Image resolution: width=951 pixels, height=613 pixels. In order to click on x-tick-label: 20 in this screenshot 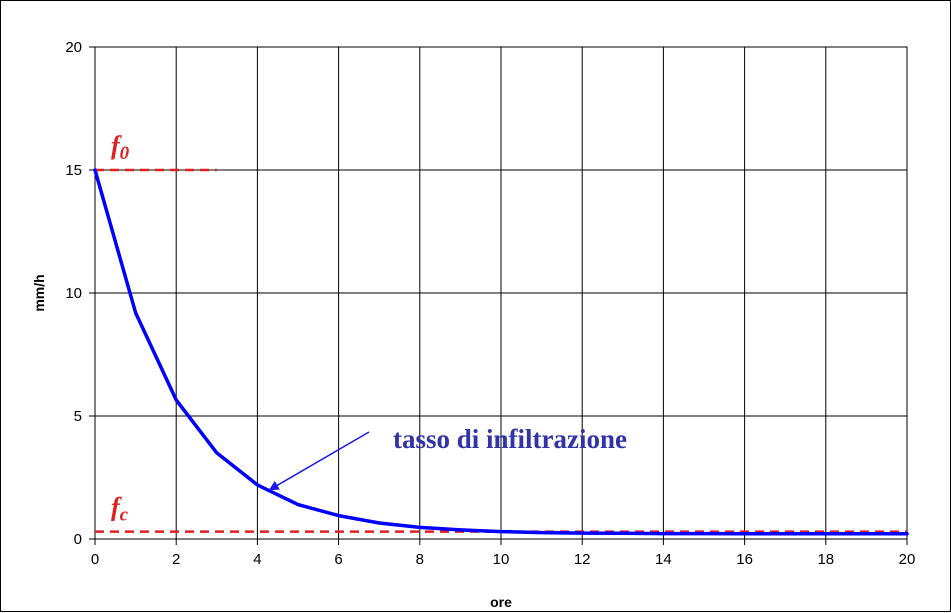, I will do `click(907, 559)`.